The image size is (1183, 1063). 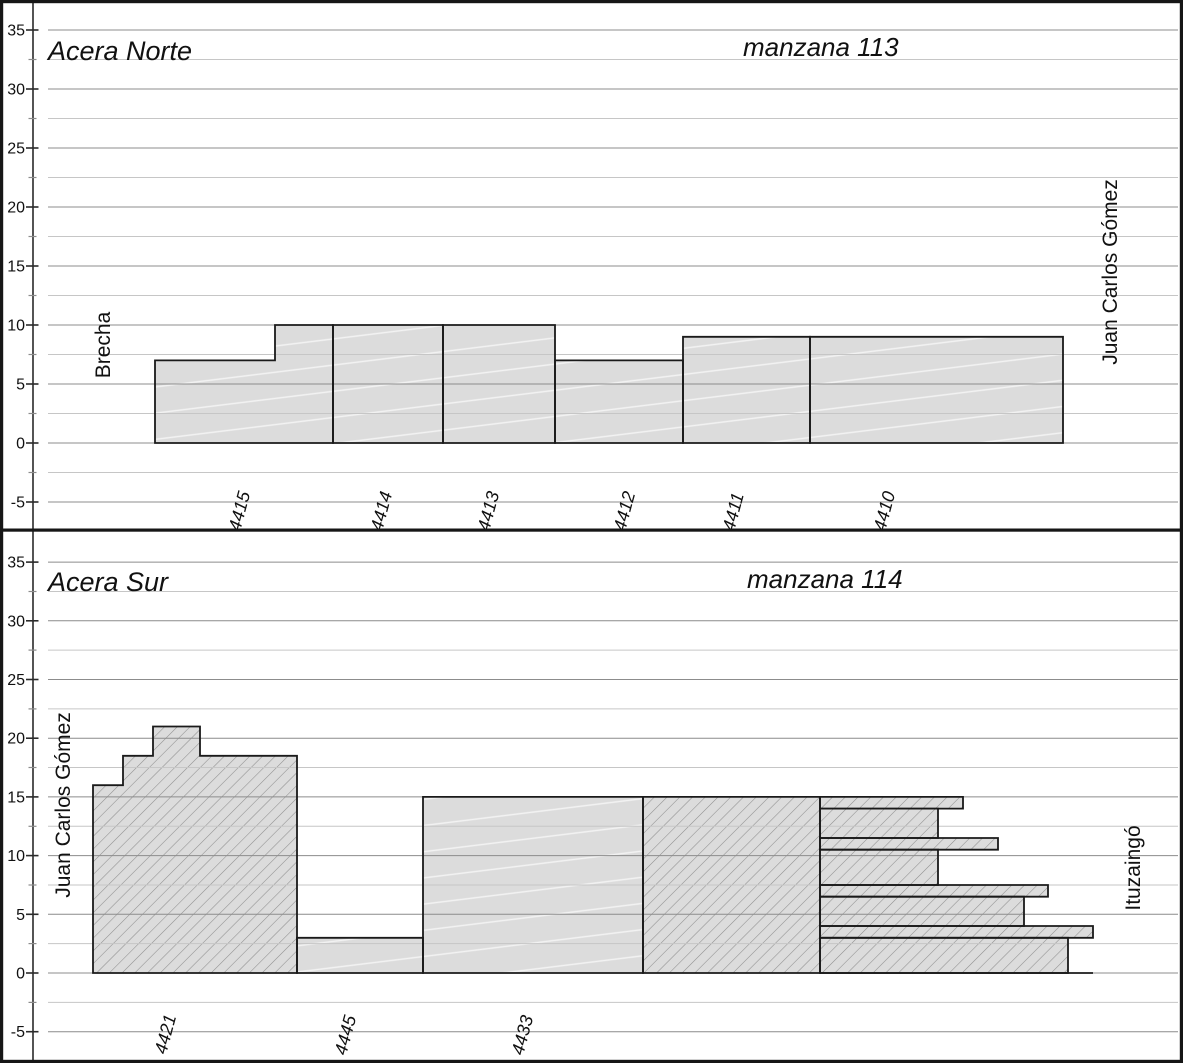 I want to click on right-street-label: Ituzaingó, so click(x=1133, y=867).